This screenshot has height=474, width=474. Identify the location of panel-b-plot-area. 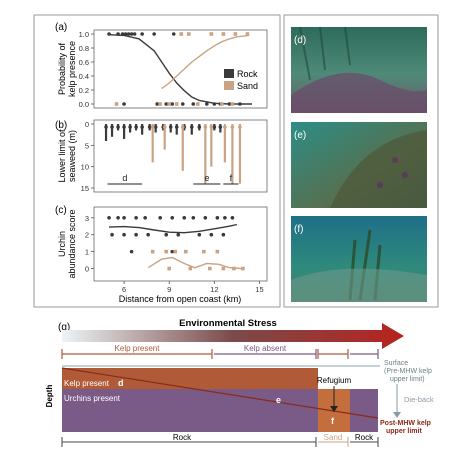
(180, 156).